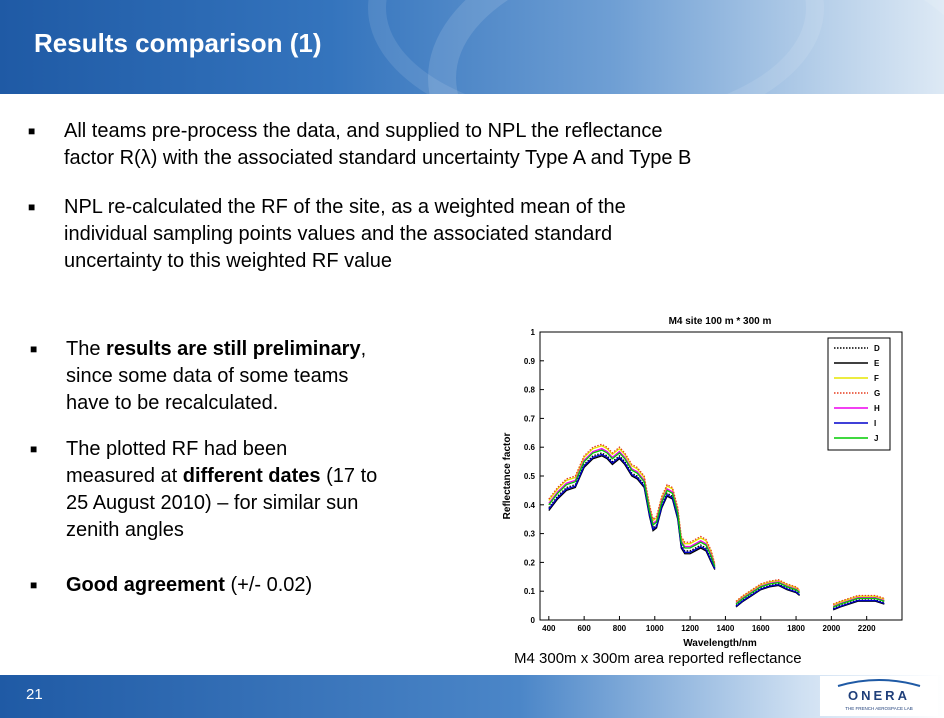  What do you see at coordinates (145, 158) in the screenshot?
I see `lambda-symbol: λ` at bounding box center [145, 158].